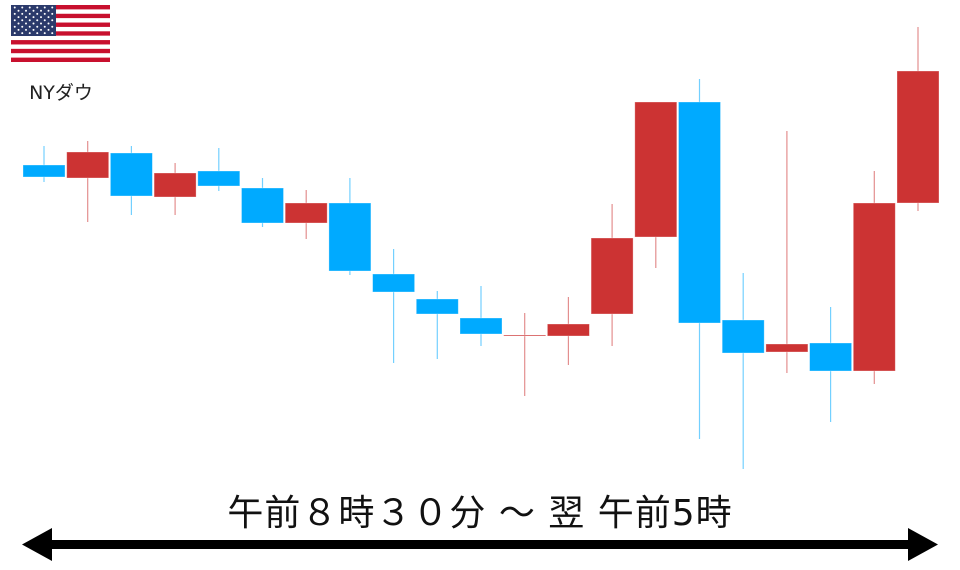 The image size is (960, 570). What do you see at coordinates (480, 544) in the screenshot?
I see `double-arrow-icon` at bounding box center [480, 544].